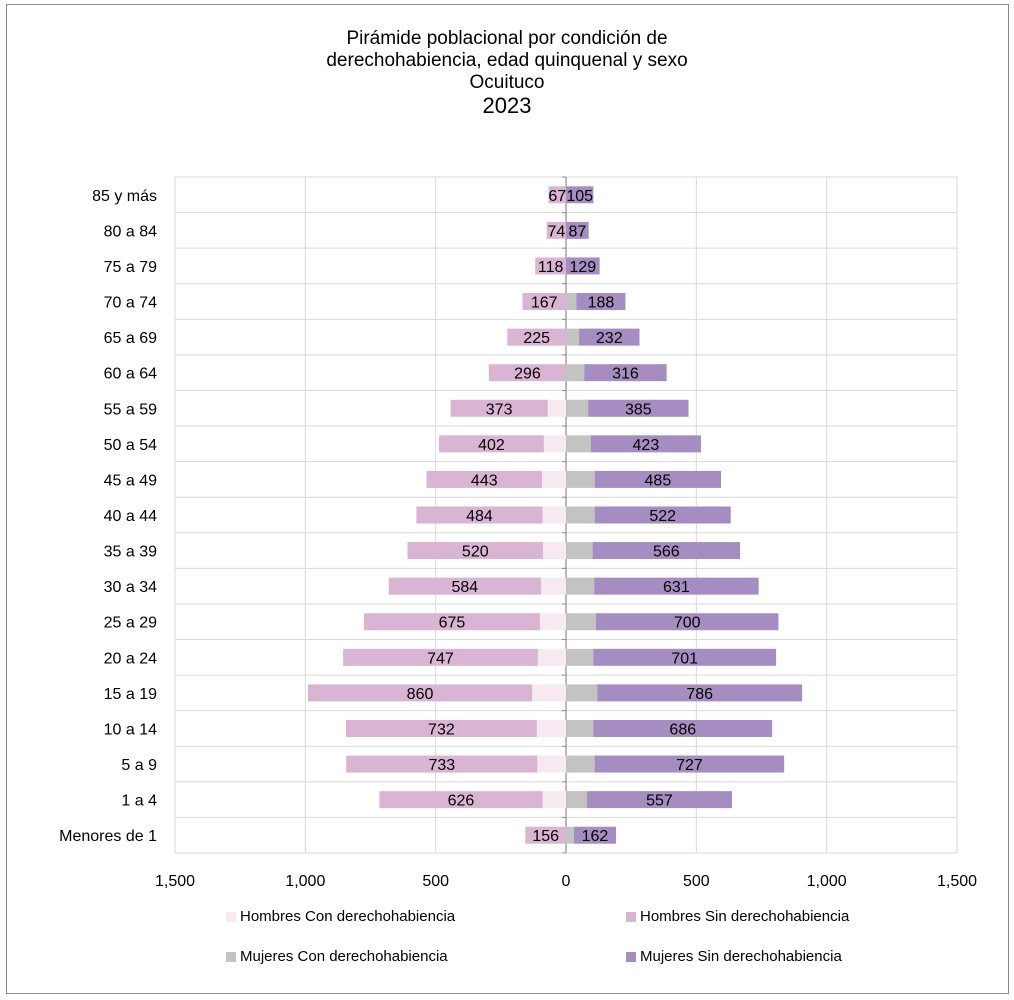 The width and height of the screenshot is (1014, 1000). I want to click on category-label: 15 a 19, so click(130, 694).